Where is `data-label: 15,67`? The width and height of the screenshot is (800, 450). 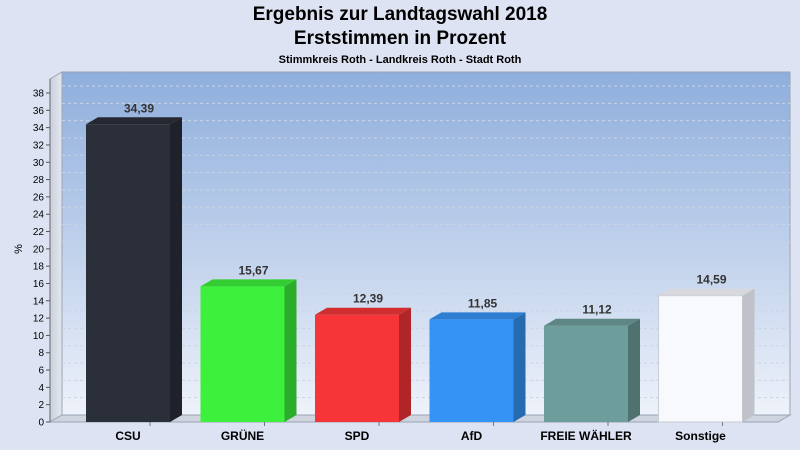 data-label: 15,67 is located at coordinates (253, 270).